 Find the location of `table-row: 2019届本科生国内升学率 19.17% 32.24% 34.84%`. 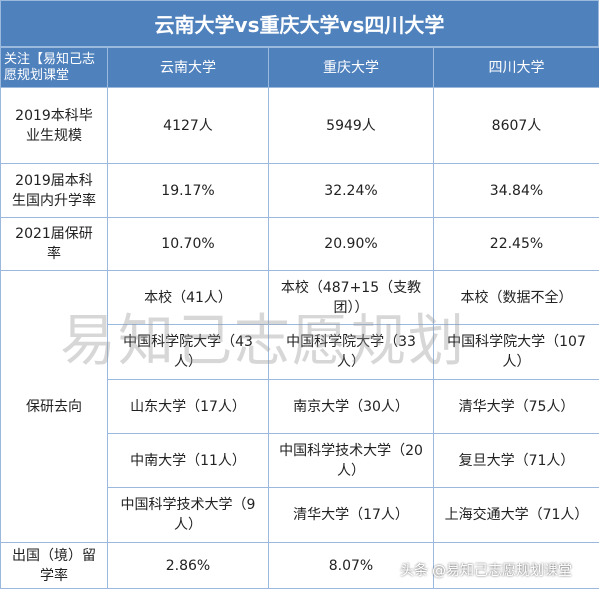

table-row: 2019届本科生国内升学率 19.17% 32.24% 34.84% is located at coordinates (299, 190).